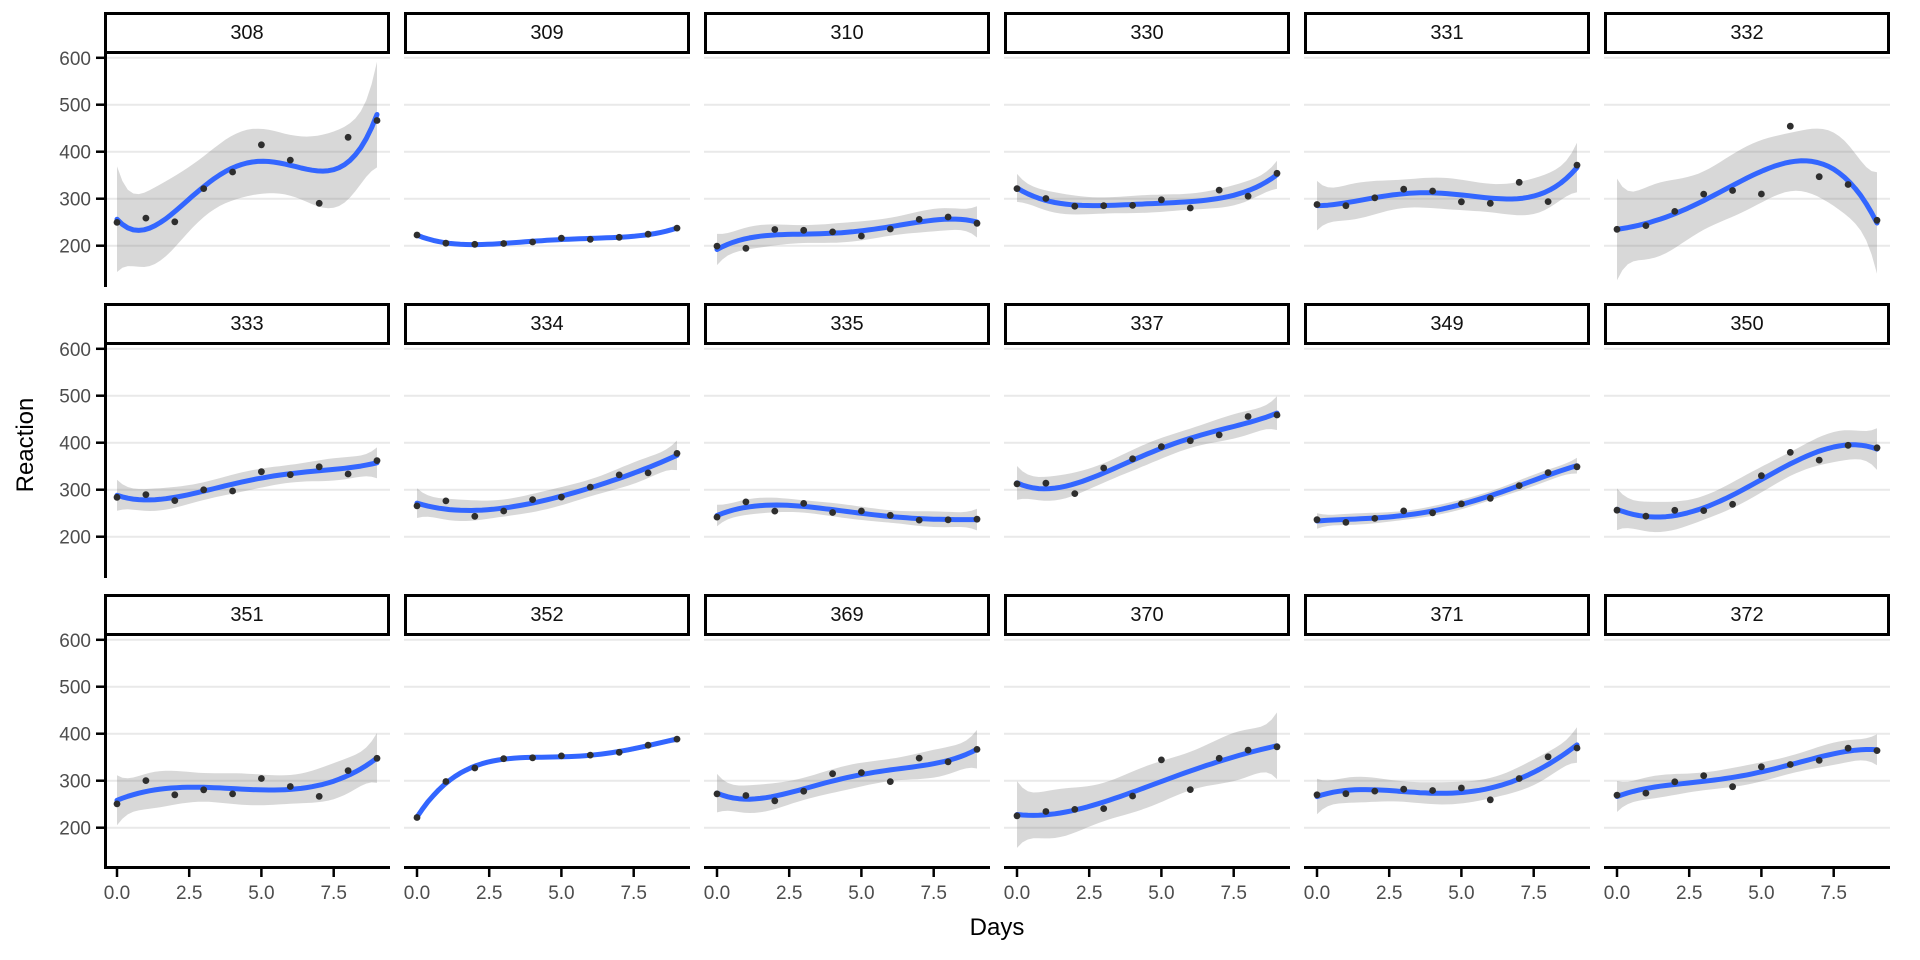 This screenshot has height=960, width=1920. Describe the element at coordinates (247, 33) in the screenshot. I see `facet-strip: 308` at that location.